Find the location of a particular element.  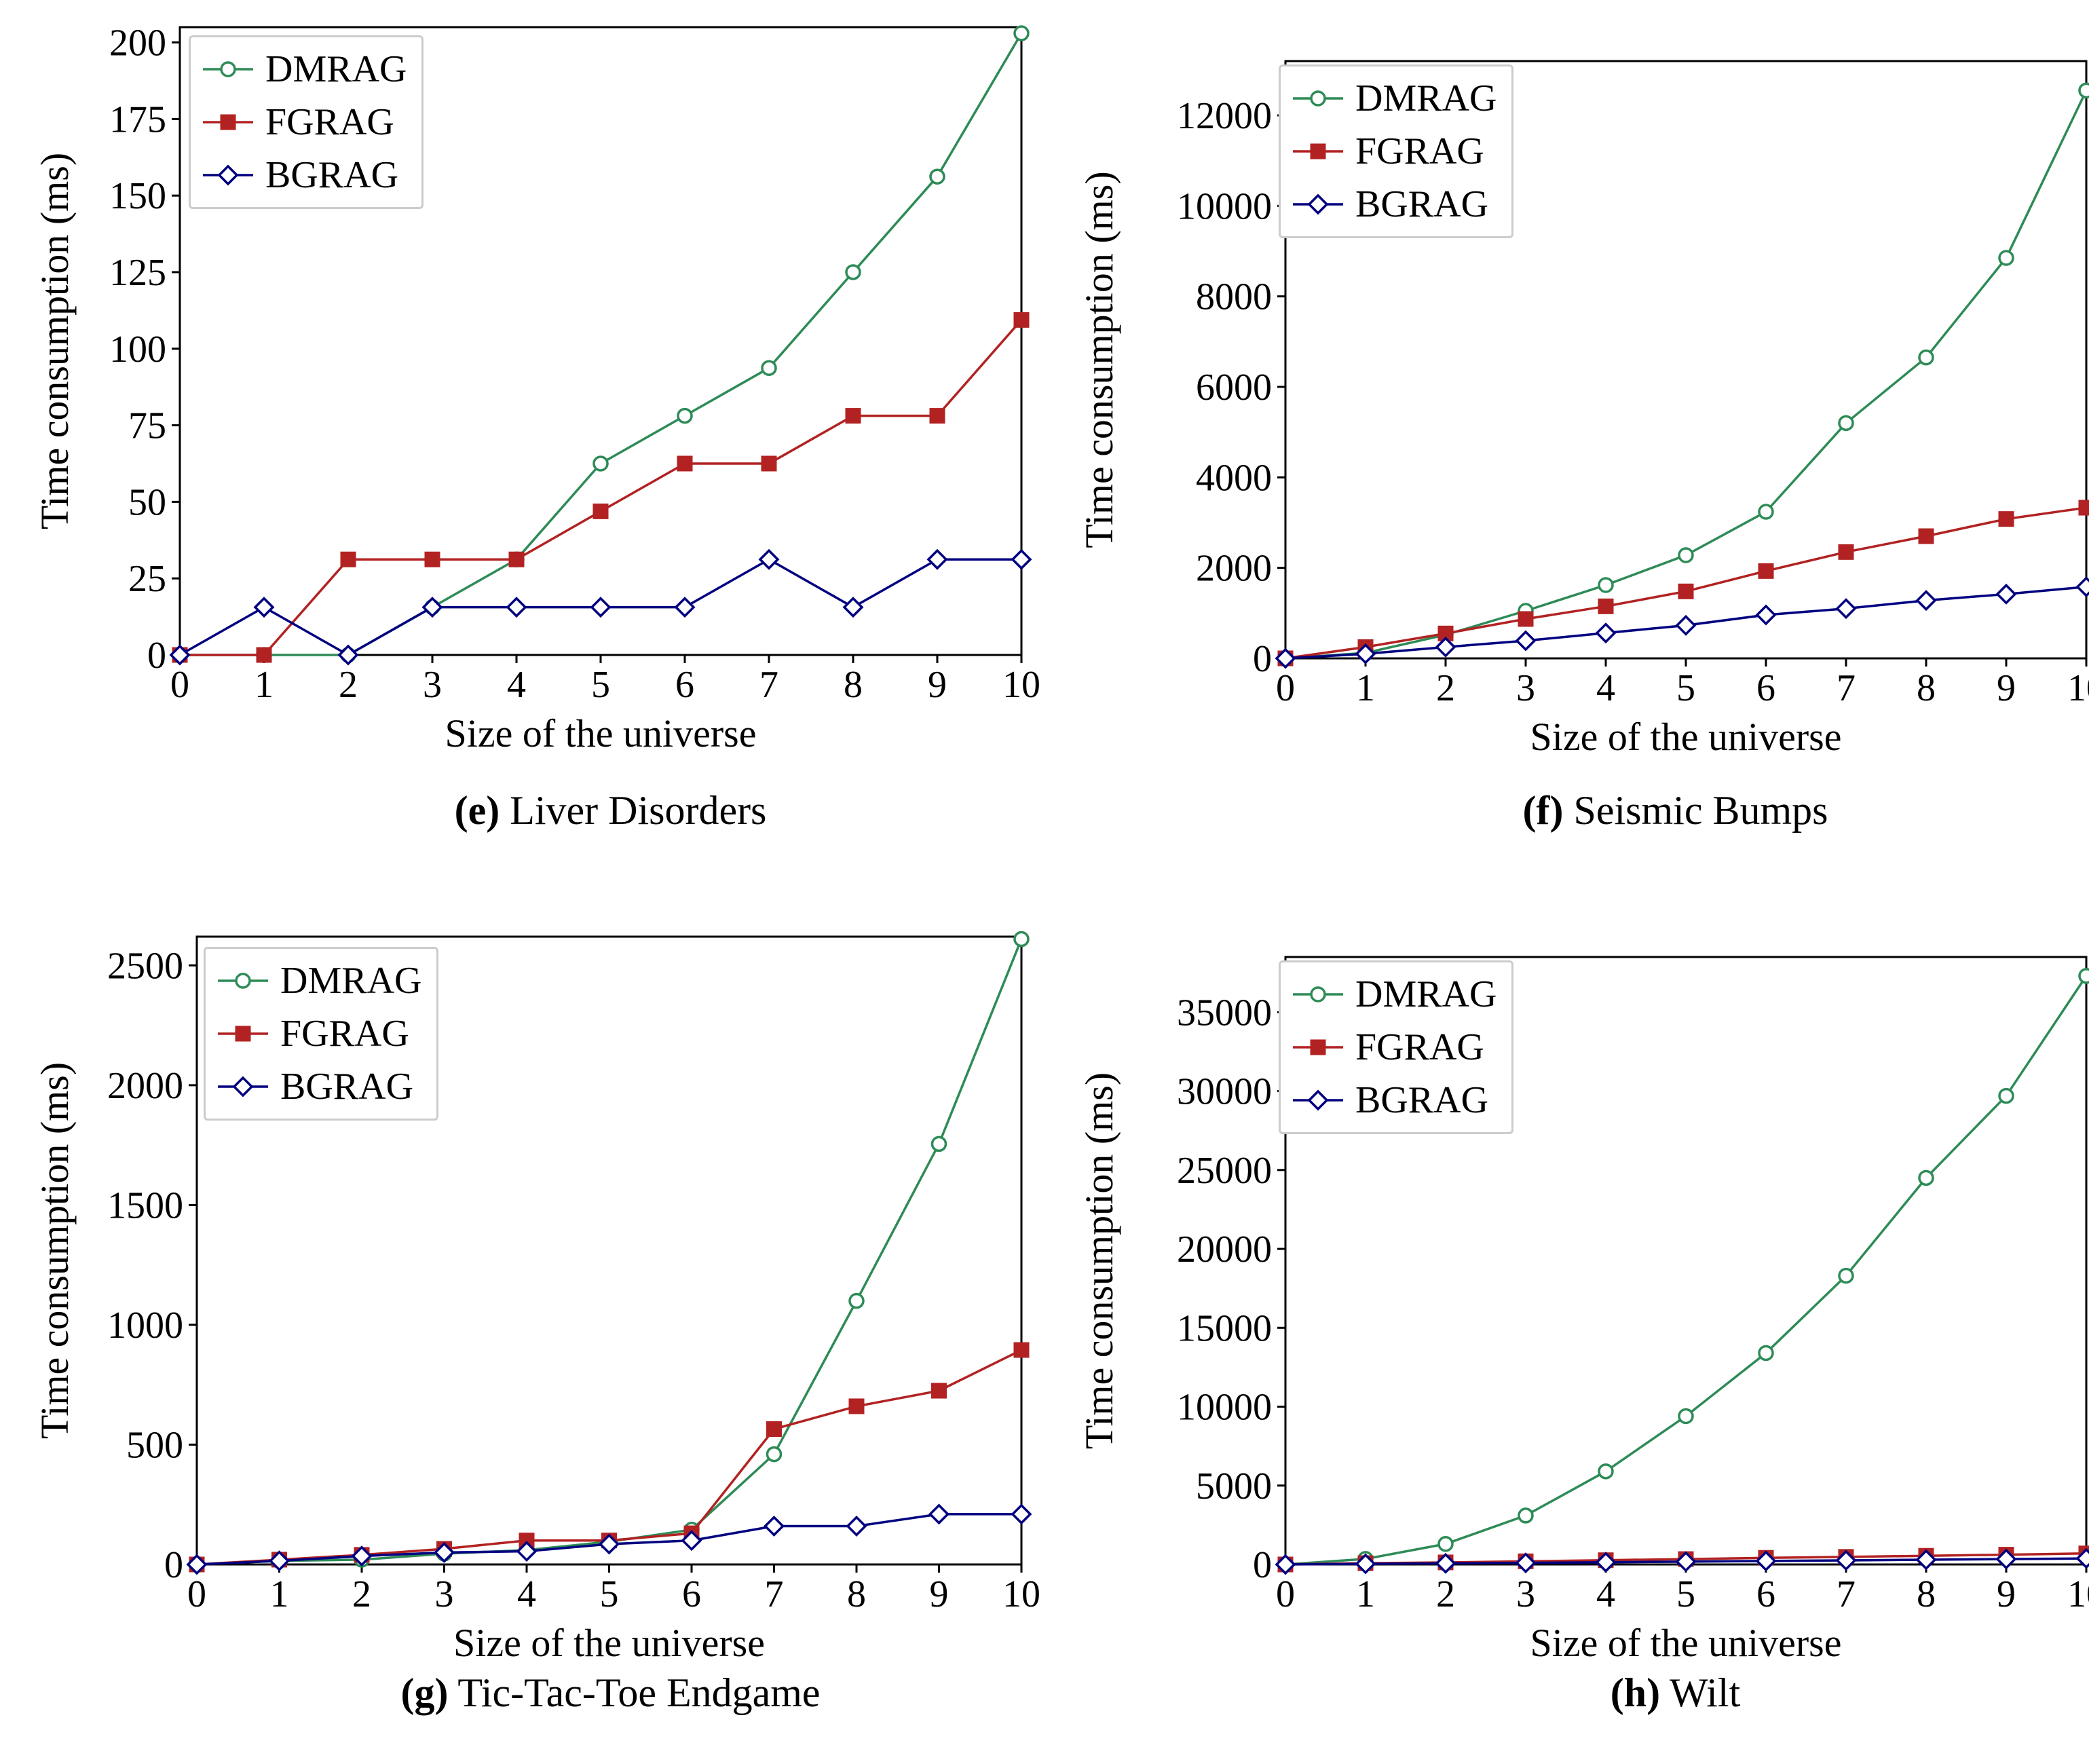

y-tick-label: 75 is located at coordinates (147, 426).